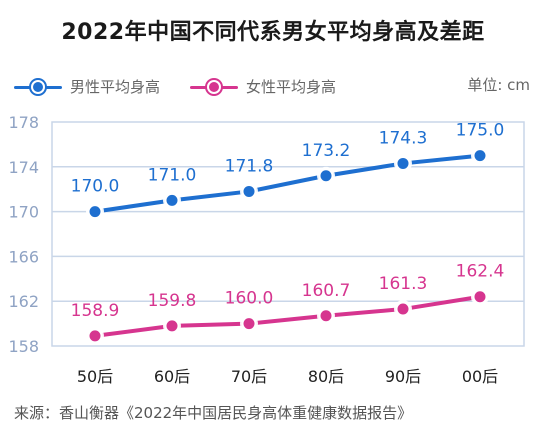 The height and width of the screenshot is (438, 546). I want to click on chart-title: 2022年中国不同代系男女平均身高及差距, so click(273, 32).